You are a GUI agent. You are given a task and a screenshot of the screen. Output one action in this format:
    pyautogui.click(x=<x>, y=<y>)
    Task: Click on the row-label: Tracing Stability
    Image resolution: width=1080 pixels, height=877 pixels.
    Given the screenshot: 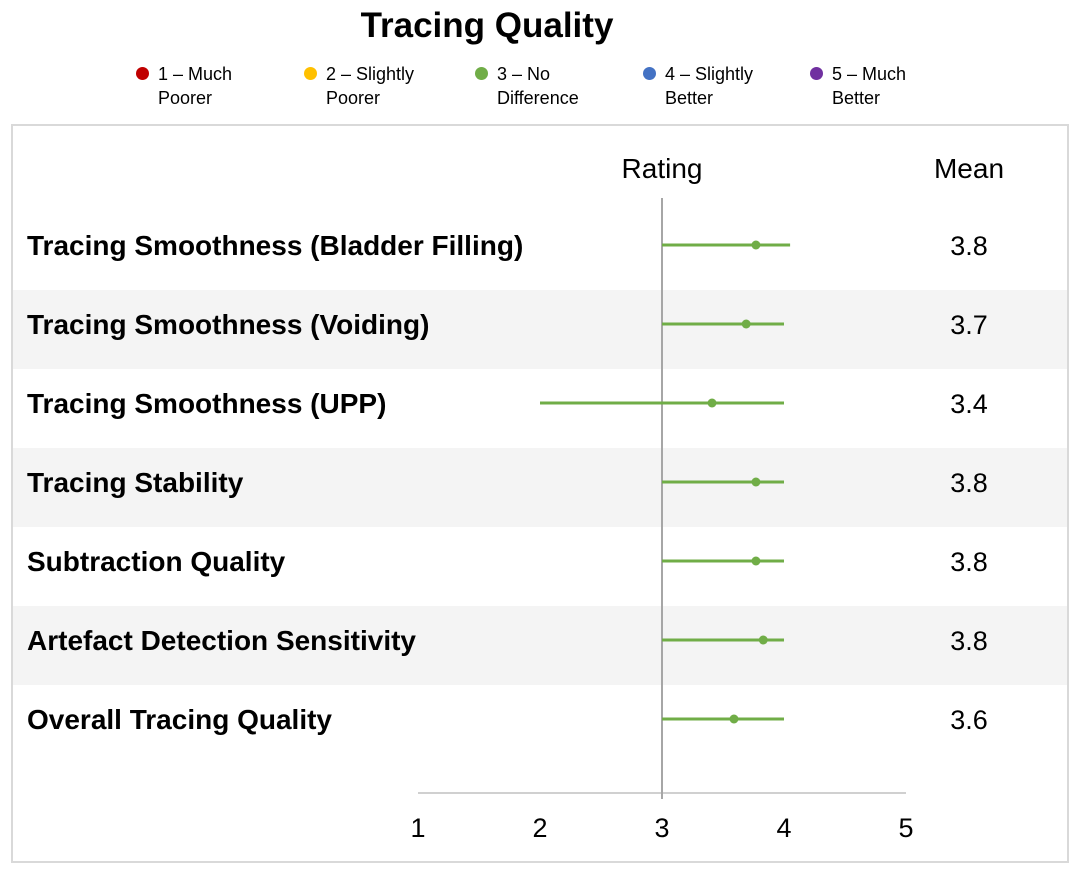 What is the action you would take?
    pyautogui.click(x=135, y=482)
    